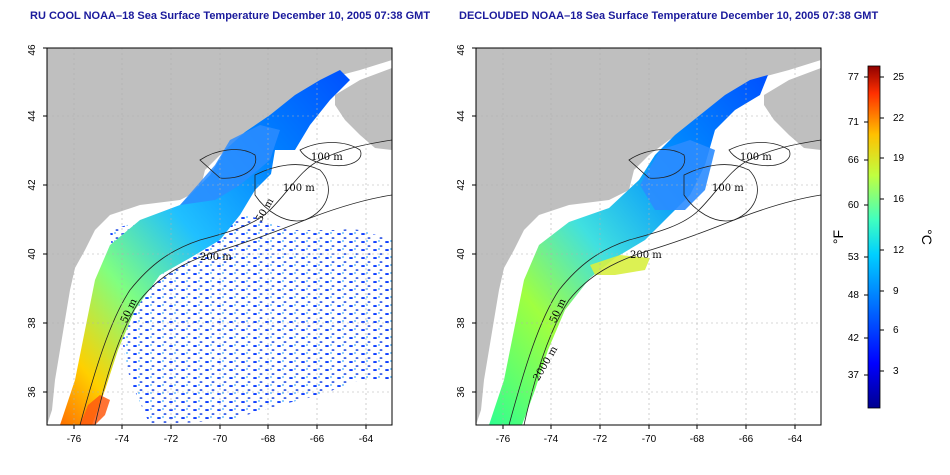  I want to click on right-x-tick: -72, so click(600, 439).